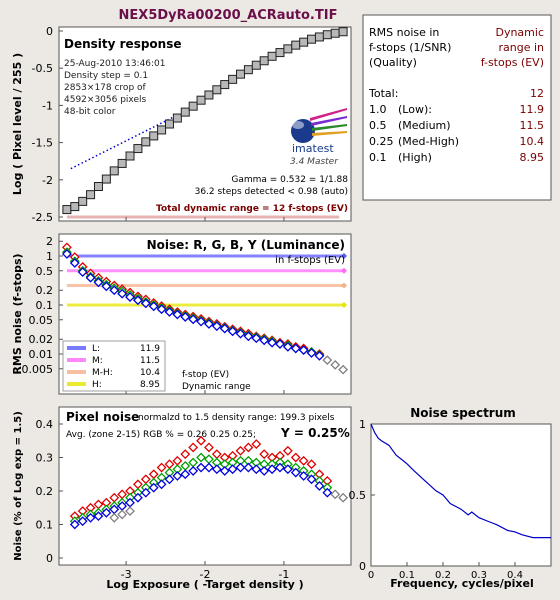 This screenshot has width=560, height=600. Describe the element at coordinates (42, 217) in the screenshot. I see `y-tick-label: -2.5` at that location.